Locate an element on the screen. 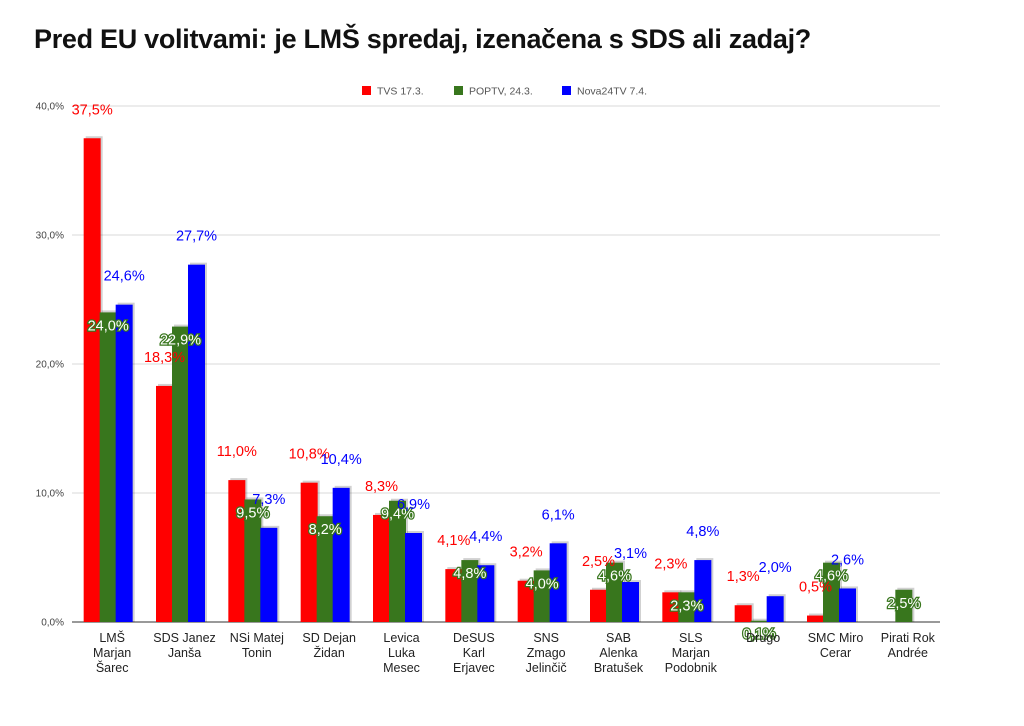 The height and width of the screenshot is (726, 1024). data-label-2-0: 11,0% is located at coordinates (237, 452).